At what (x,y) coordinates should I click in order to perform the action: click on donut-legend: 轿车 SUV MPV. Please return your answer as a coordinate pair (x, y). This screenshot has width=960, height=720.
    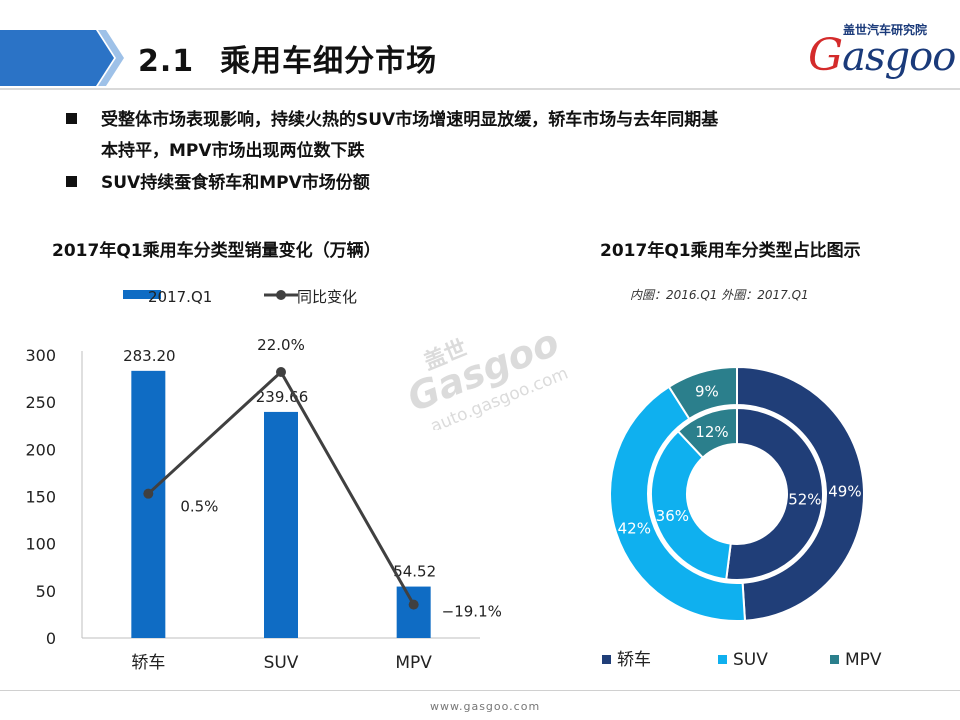
    Looking at the image, I should click on (742, 660).